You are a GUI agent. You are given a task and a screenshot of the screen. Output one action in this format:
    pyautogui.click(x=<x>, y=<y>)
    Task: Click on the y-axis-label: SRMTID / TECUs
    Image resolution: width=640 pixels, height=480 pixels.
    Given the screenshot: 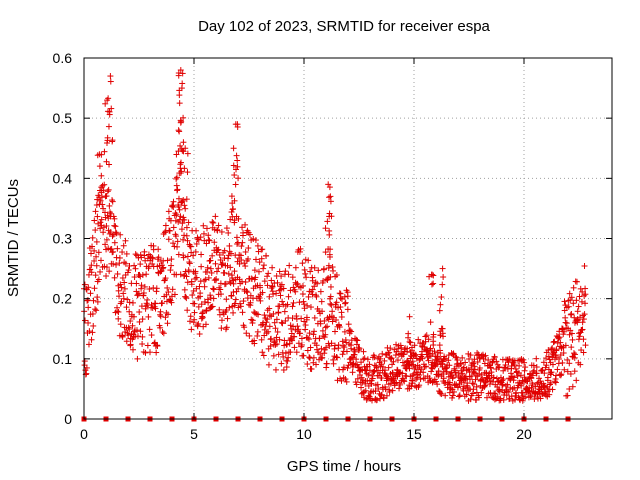 What is the action you would take?
    pyautogui.click(x=13, y=238)
    